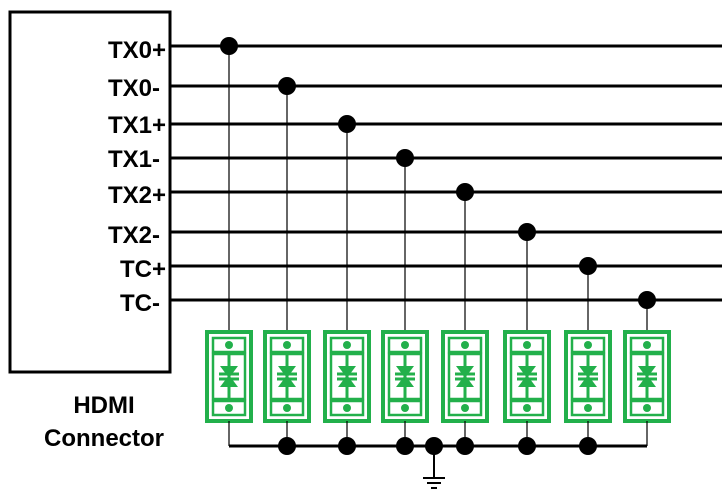  I want to click on pin-label-tx1-plus: TX1+, so click(137, 125).